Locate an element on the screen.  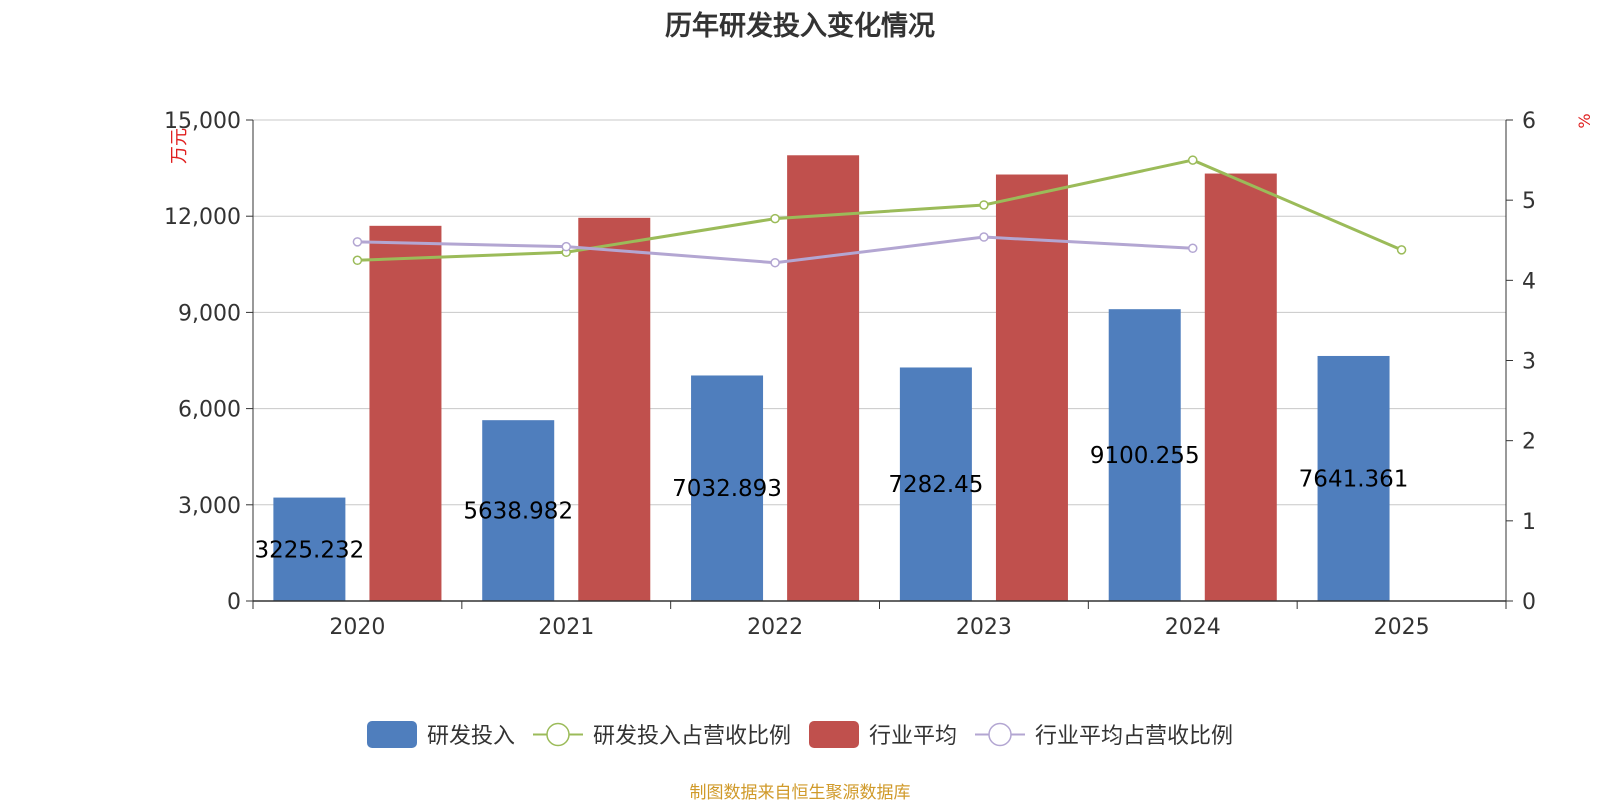
legend-item-rd-ratio: 研发投入占营收比例 is located at coordinates (661, 734).